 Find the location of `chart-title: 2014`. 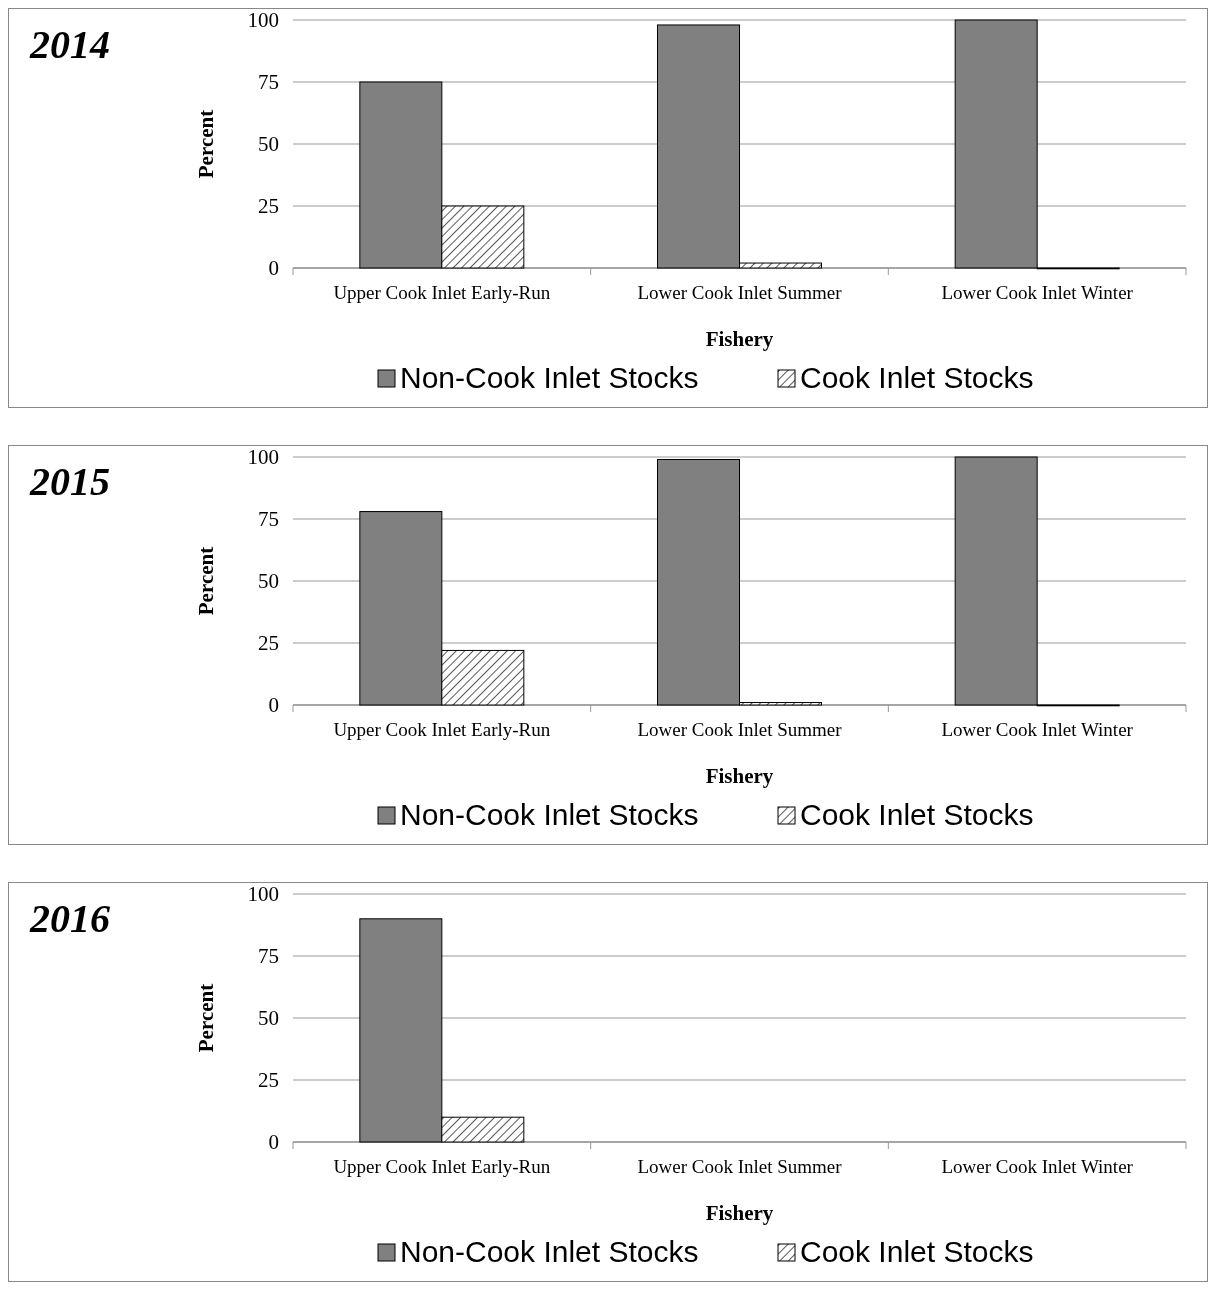

chart-title: 2014 is located at coordinates (69, 44).